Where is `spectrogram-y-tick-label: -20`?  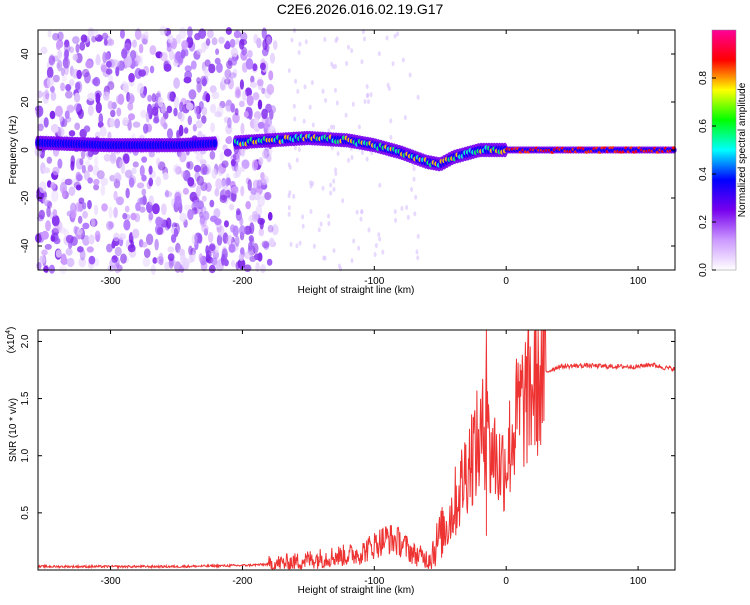
spectrogram-y-tick-label: -20 is located at coordinates (25, 197).